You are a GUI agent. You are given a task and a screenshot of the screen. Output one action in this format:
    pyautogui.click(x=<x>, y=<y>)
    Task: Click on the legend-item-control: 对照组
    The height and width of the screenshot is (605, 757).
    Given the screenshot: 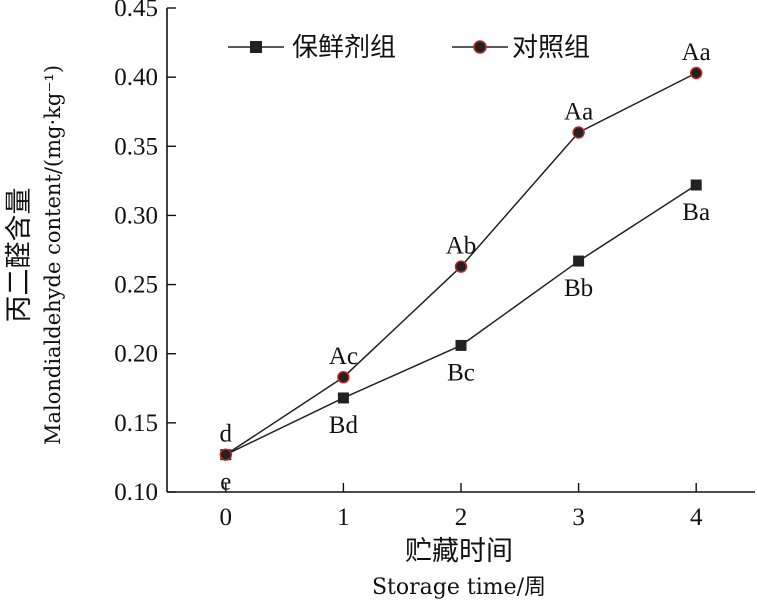 What is the action you would take?
    pyautogui.click(x=521, y=48)
    